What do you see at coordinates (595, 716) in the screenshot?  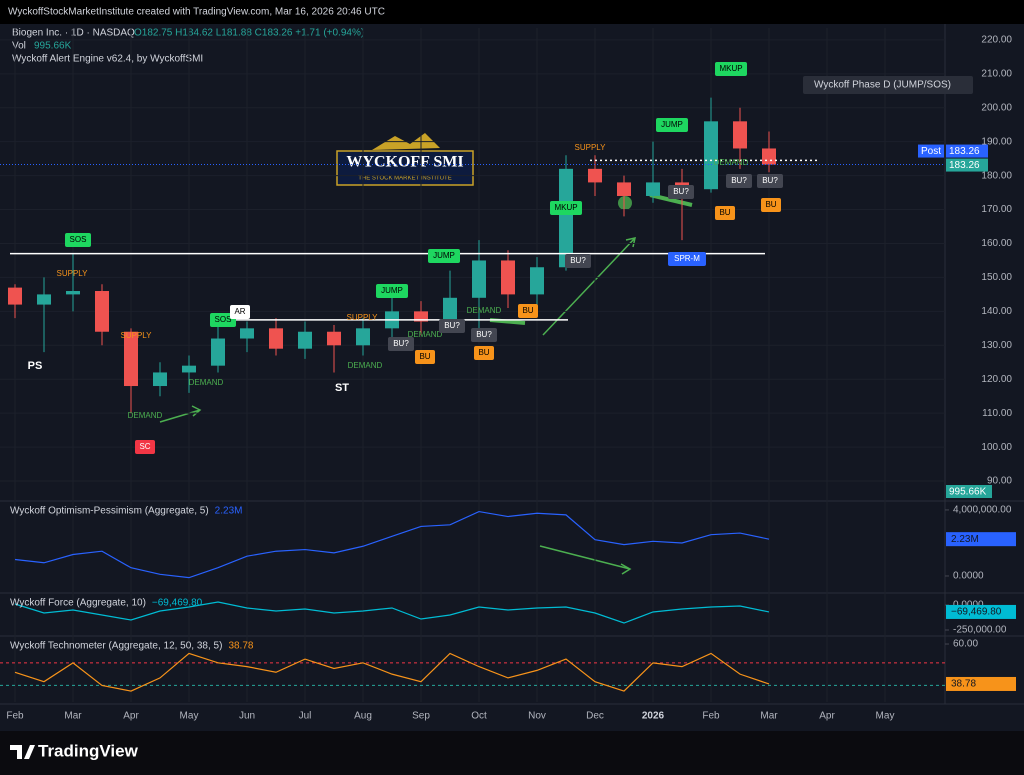 I see `x-tick-label: Dec` at bounding box center [595, 716].